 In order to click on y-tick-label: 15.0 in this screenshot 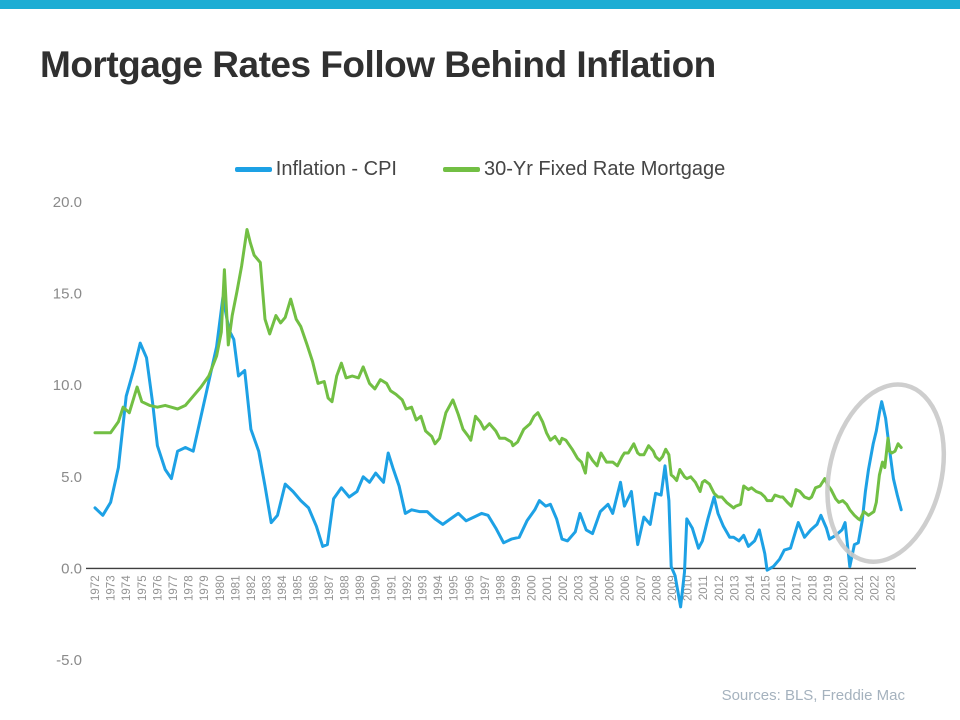, I will do `click(67, 294)`.